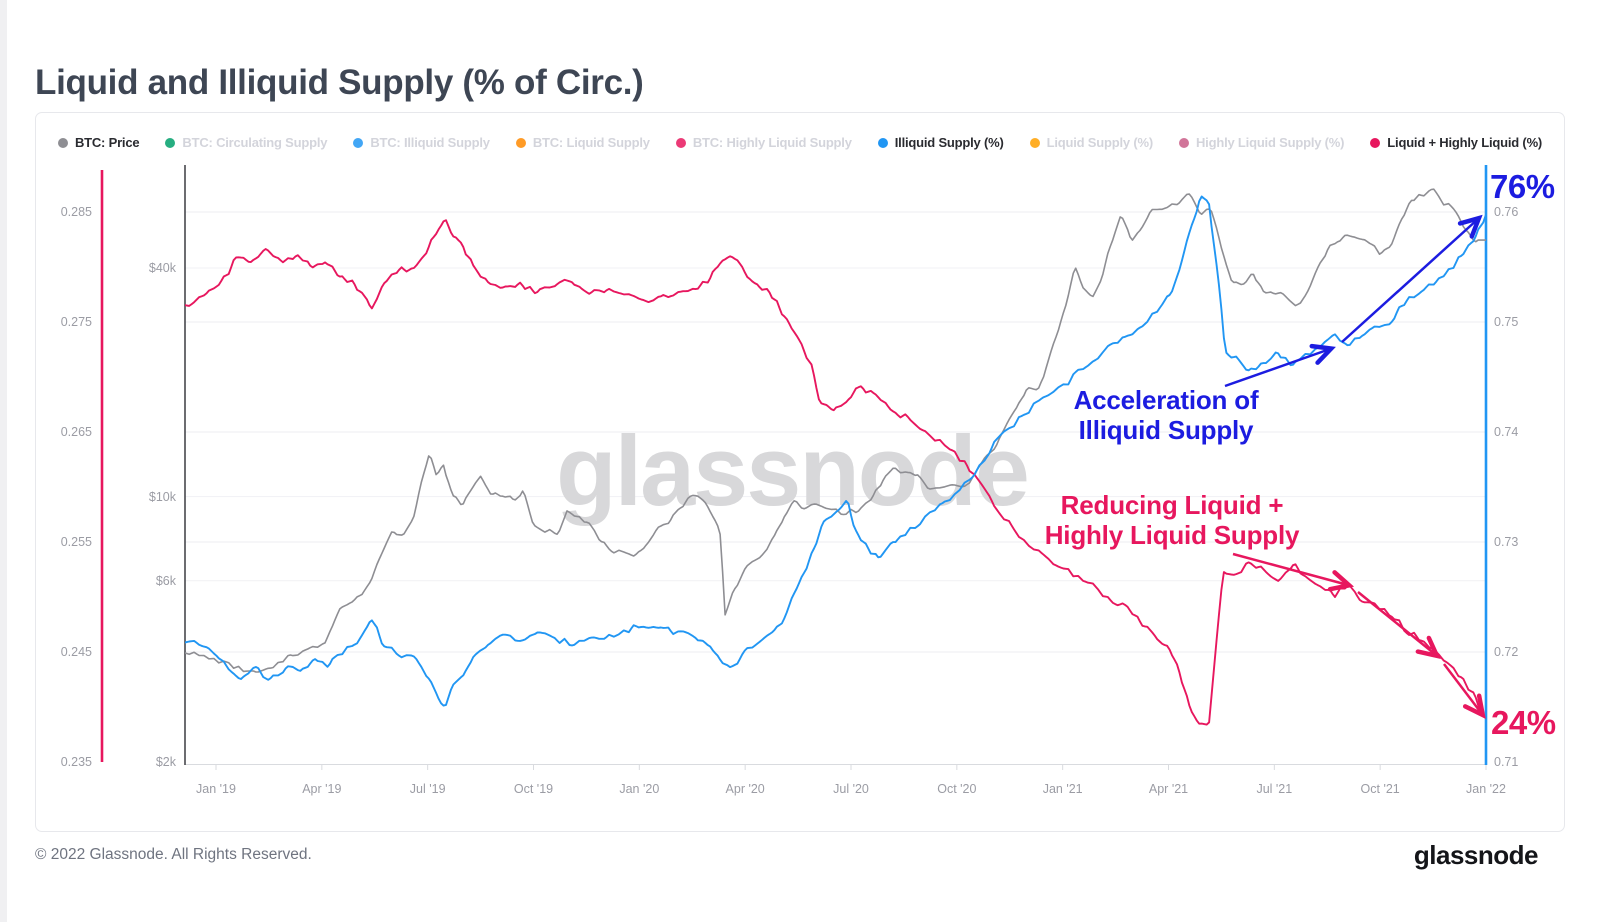  I want to click on legend-label: BTC: Illiquid Supply, so click(430, 142).